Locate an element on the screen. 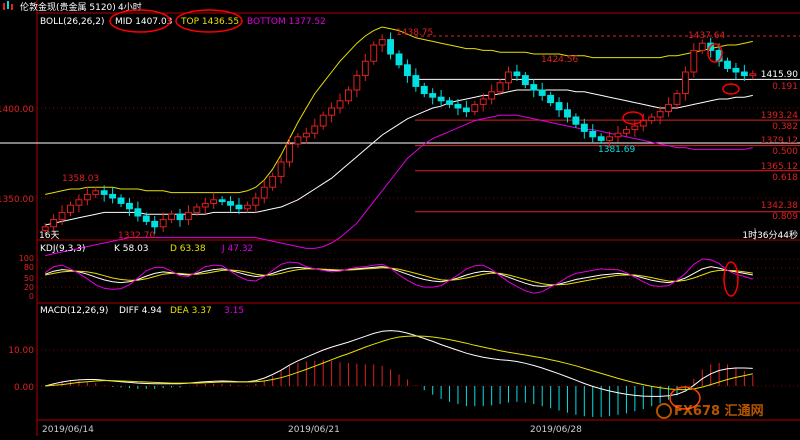 This screenshot has height=440, width=800. high-annotation: 1358.03 is located at coordinates (80, 179).